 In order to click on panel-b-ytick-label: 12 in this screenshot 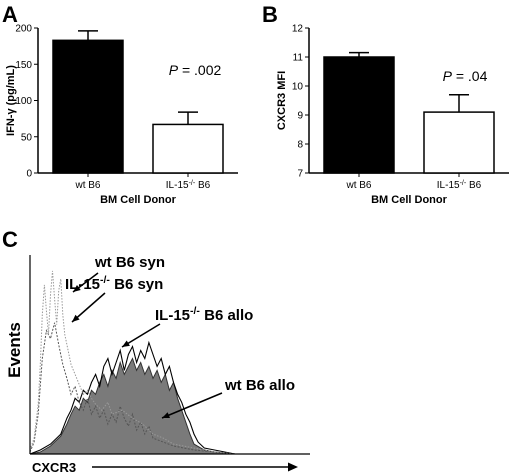, I will do `click(298, 29)`.